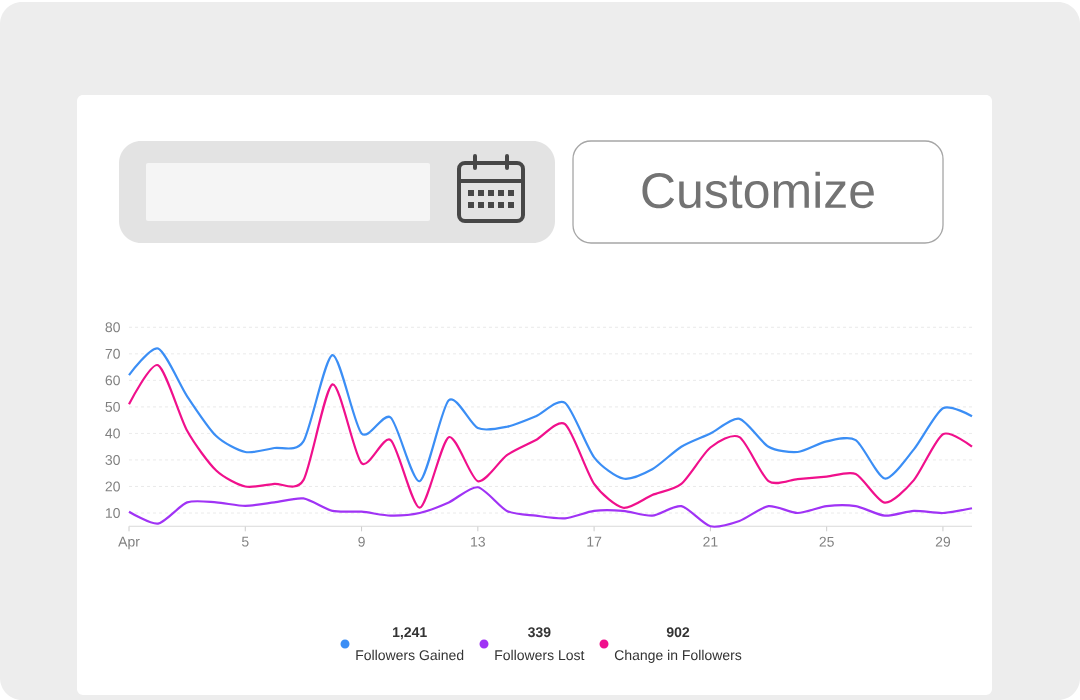  What do you see at coordinates (550, 507) in the screenshot?
I see `line-series` at bounding box center [550, 507].